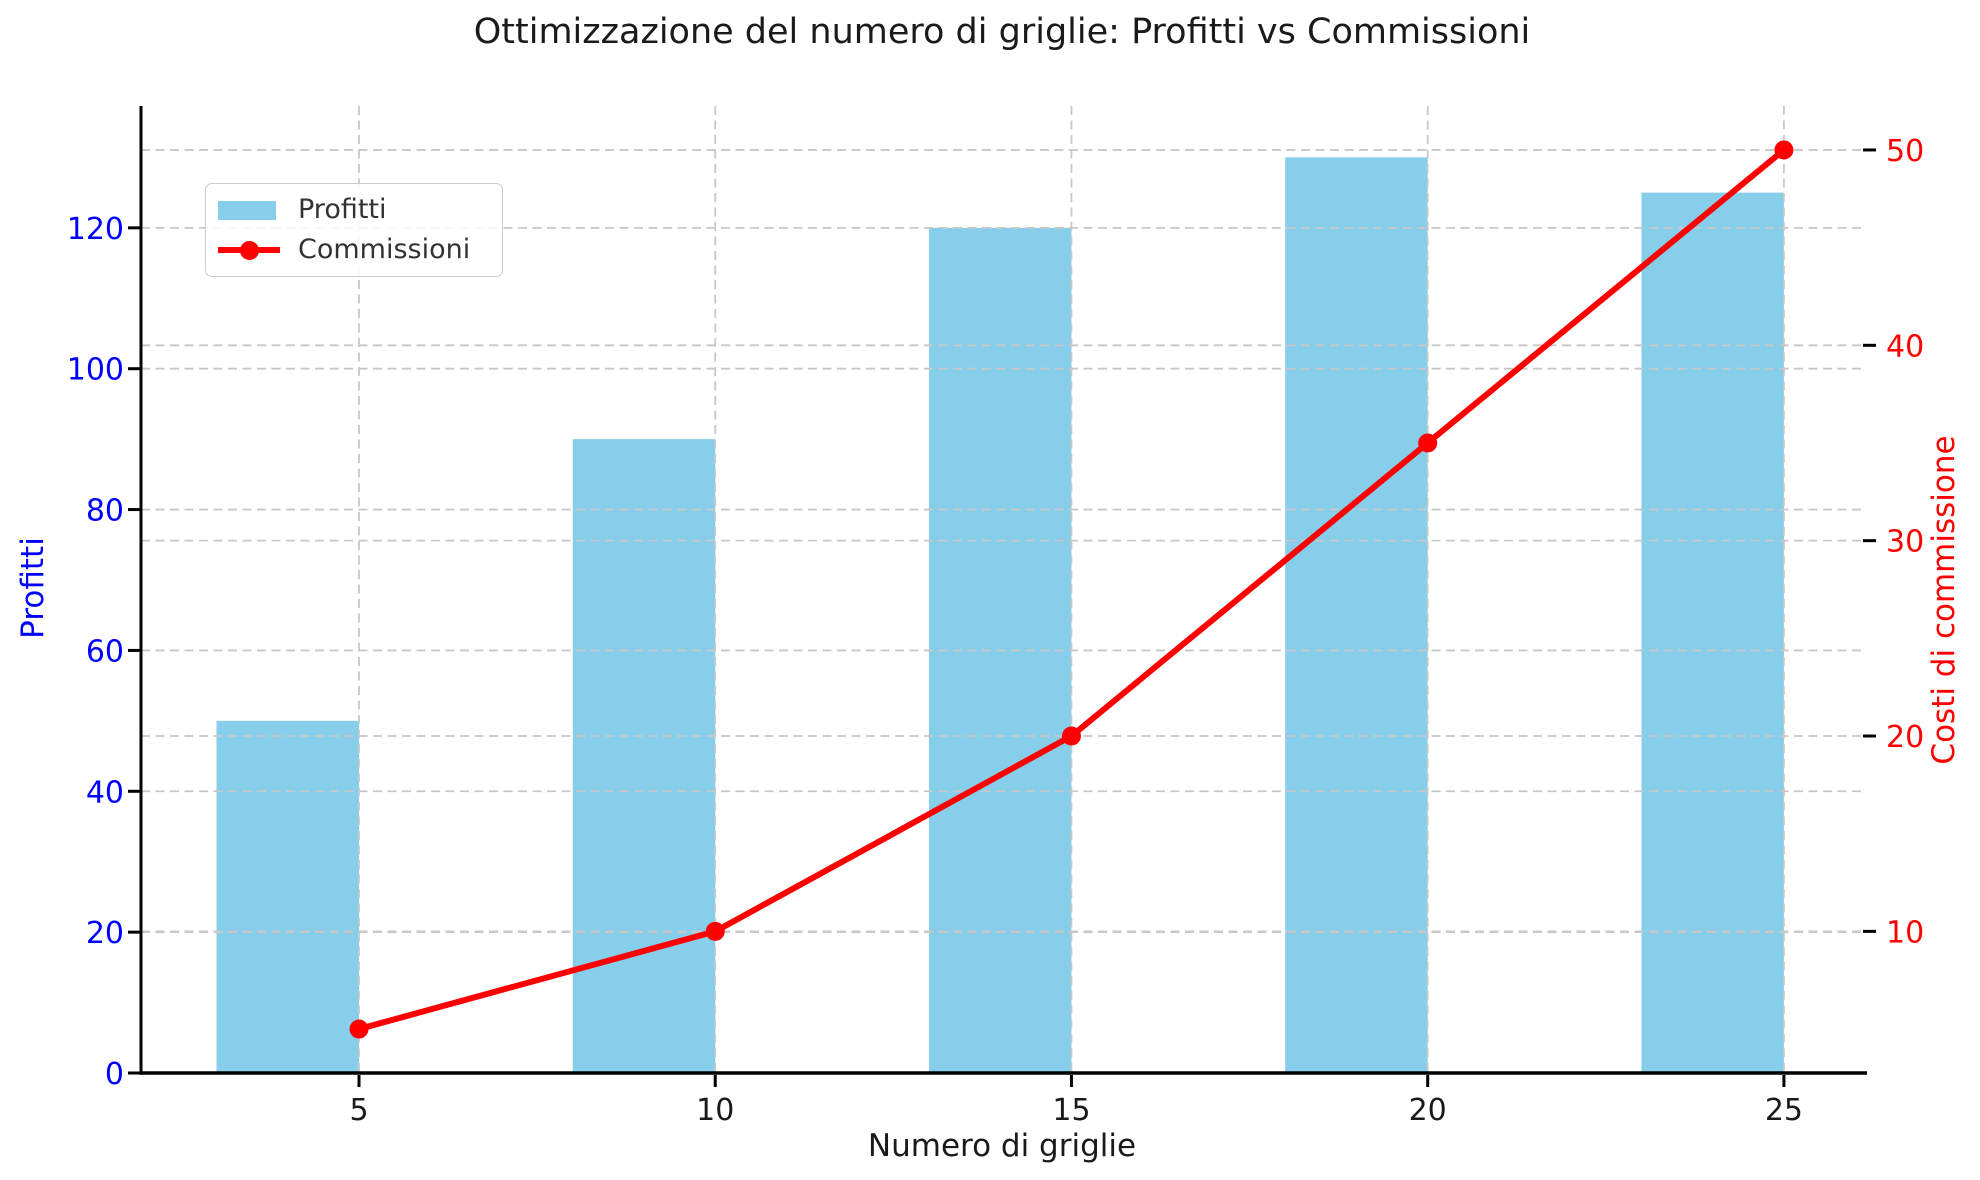 Image resolution: width=1980 pixels, height=1180 pixels. I want to click on left-y-tick-label: 100, so click(95, 370).